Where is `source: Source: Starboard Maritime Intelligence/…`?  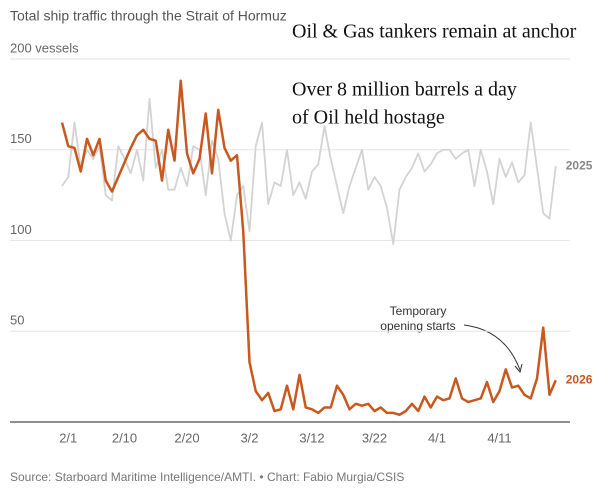 source: Source: Starboard Maritime Intelligence/… is located at coordinates (207, 477).